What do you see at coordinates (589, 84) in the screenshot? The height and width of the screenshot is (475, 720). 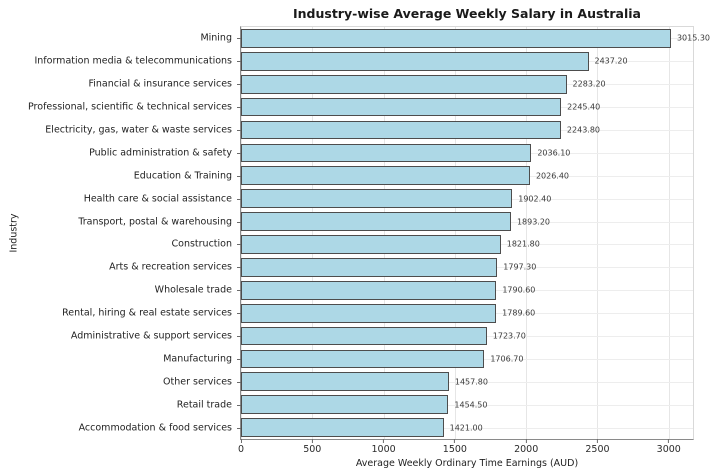 I see `bar-value-label: 2283.20` at bounding box center [589, 84].